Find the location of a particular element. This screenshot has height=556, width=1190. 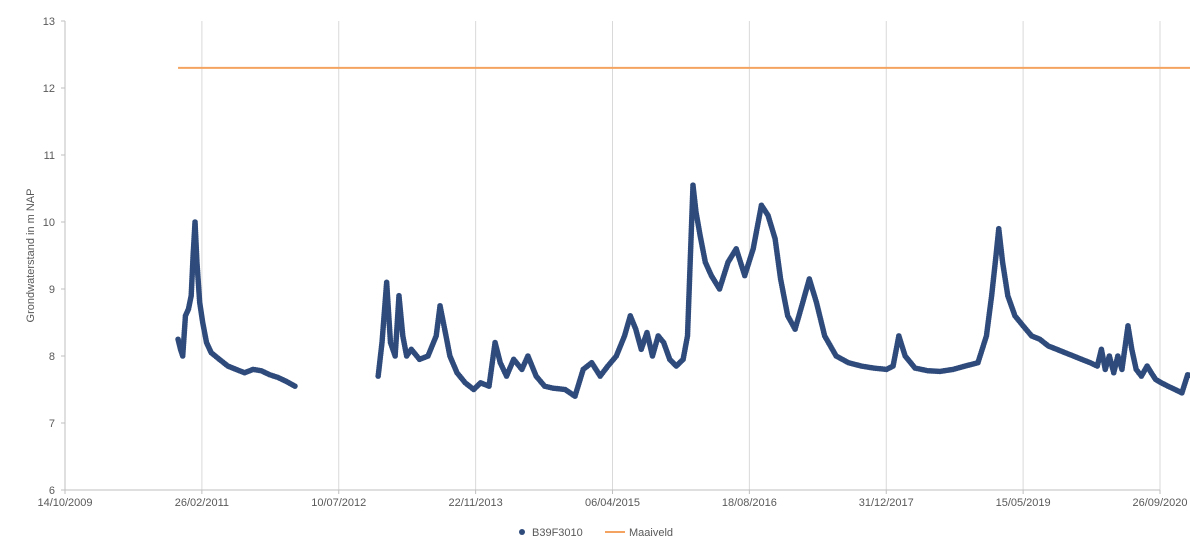

x-tick-label: 22/11/2013 is located at coordinates (476, 503).